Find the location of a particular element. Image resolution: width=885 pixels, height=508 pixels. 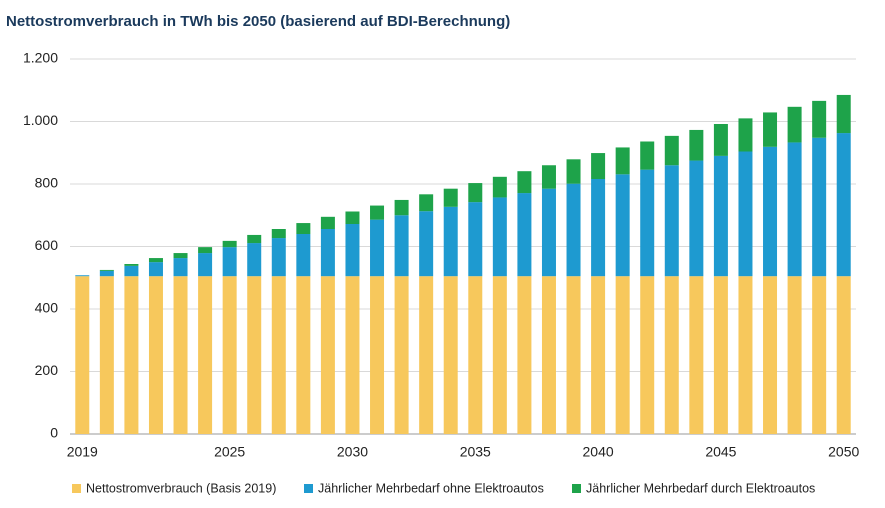

x-tick-label: 2025 is located at coordinates (229, 452).